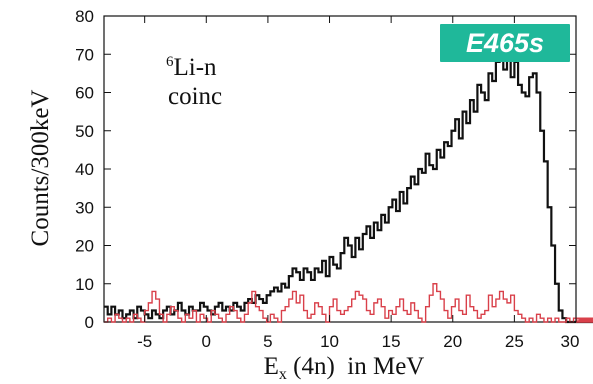 Image resolution: width=593 pixels, height=384 pixels. Describe the element at coordinates (84, 169) in the screenshot. I see `y-tick-label: 40` at that location.